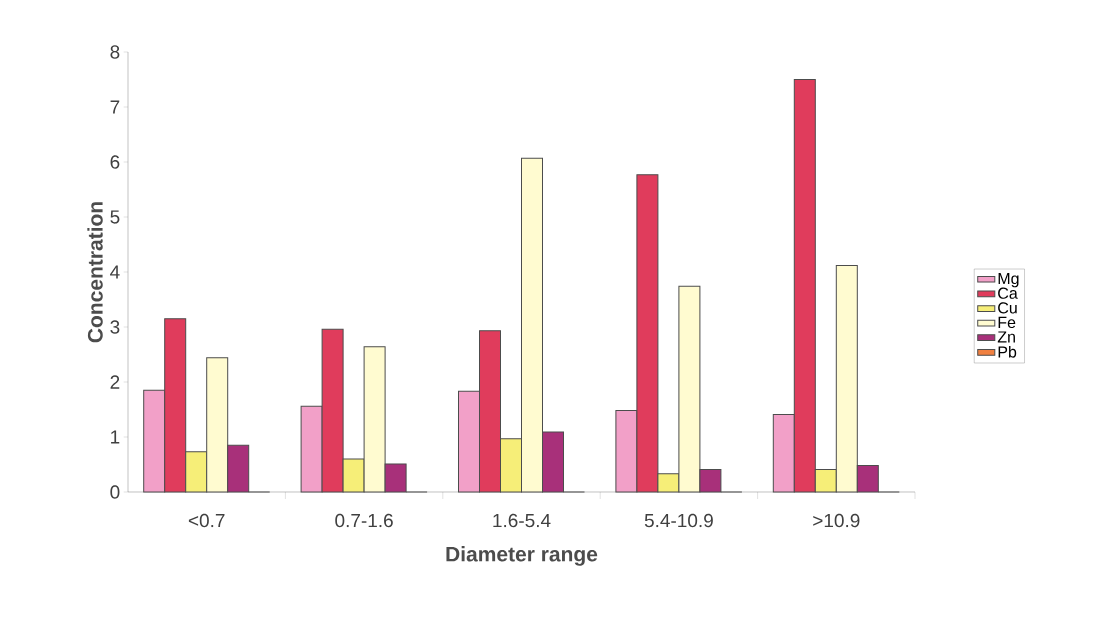 This screenshot has height=637, width=1100. I want to click on y-tick-label: 4, so click(115, 272).